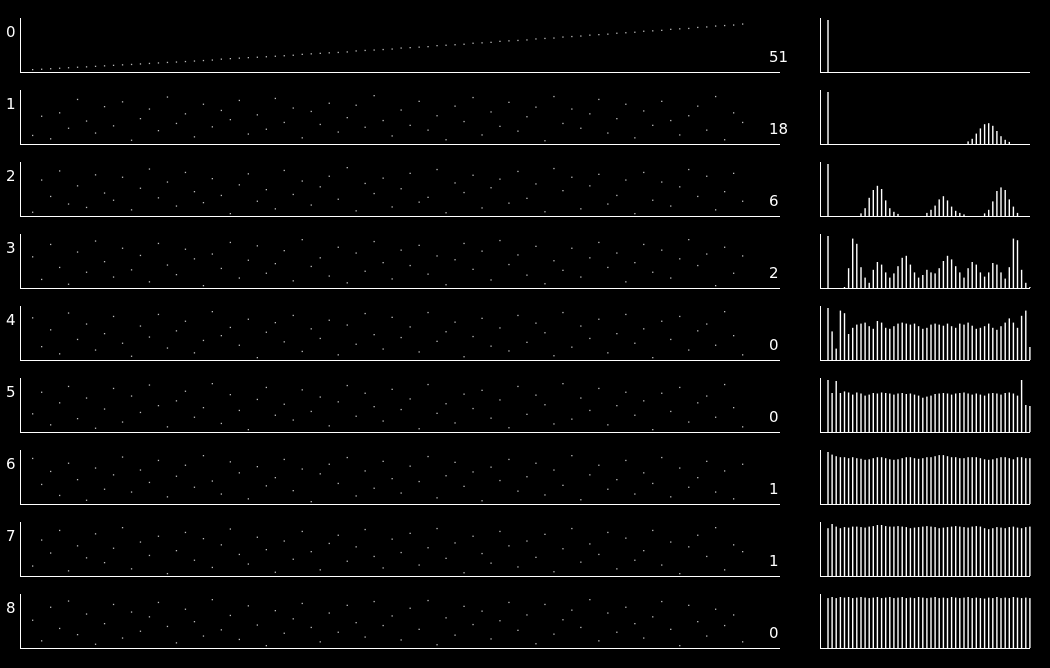  Describe the element at coordinates (774, 201) in the screenshot. I see `count-label: 6` at that location.